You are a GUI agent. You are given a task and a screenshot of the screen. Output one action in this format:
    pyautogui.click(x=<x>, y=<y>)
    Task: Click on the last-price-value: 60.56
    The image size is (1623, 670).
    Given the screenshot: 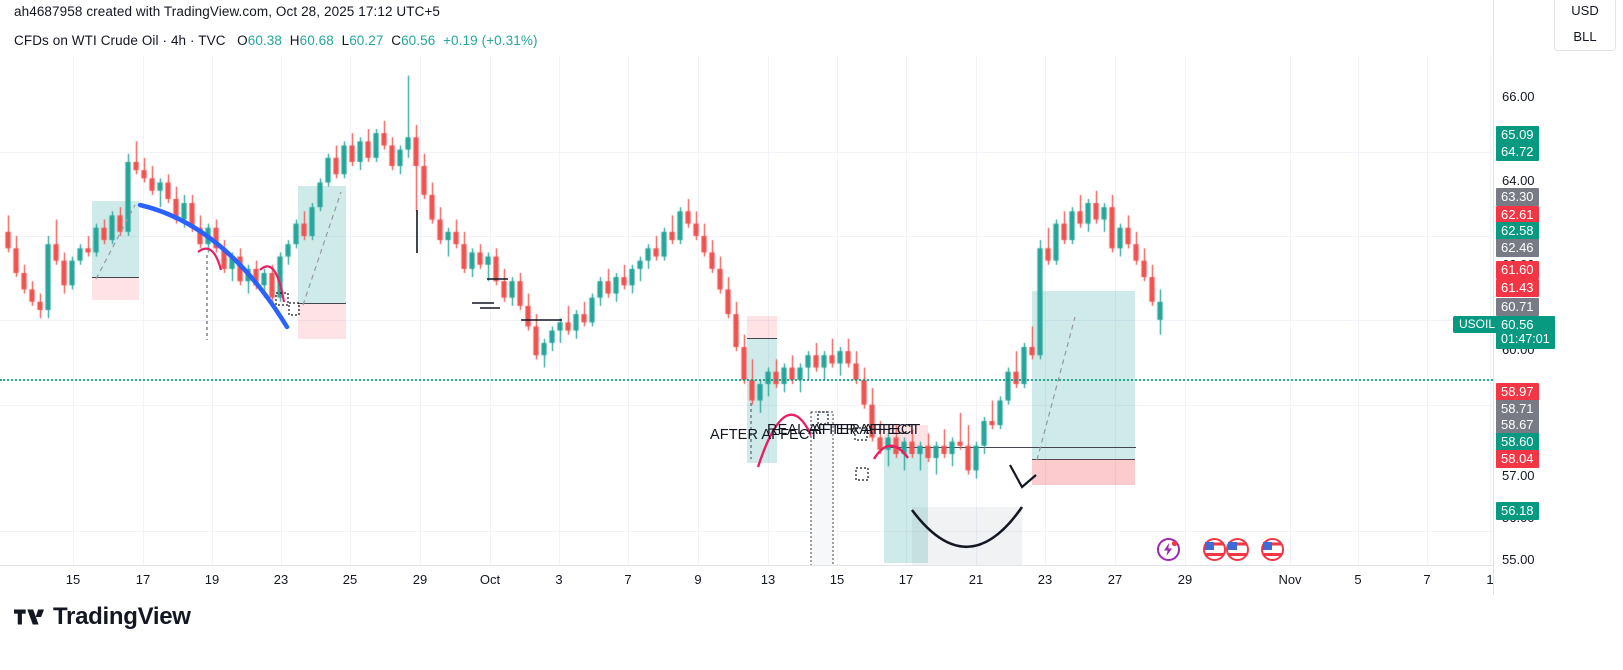 What is the action you would take?
    pyautogui.click(x=1517, y=324)
    